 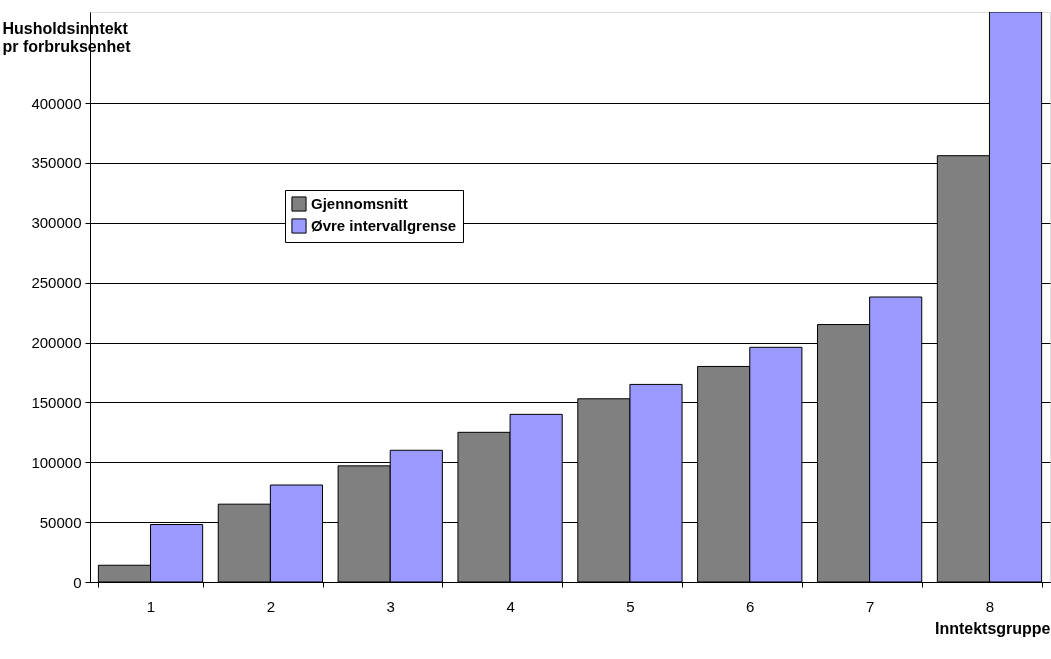 What do you see at coordinates (870, 606) in the screenshot?
I see `x-tick-label: 7` at bounding box center [870, 606].